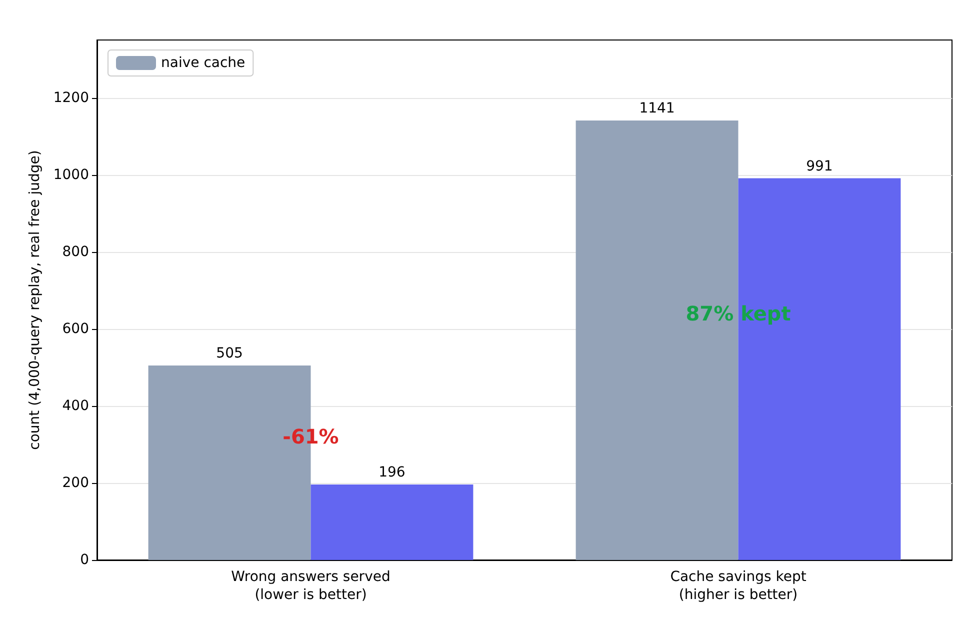 The image size is (966, 624). What do you see at coordinates (229, 353) in the screenshot?
I see `data-label: 505` at bounding box center [229, 353].